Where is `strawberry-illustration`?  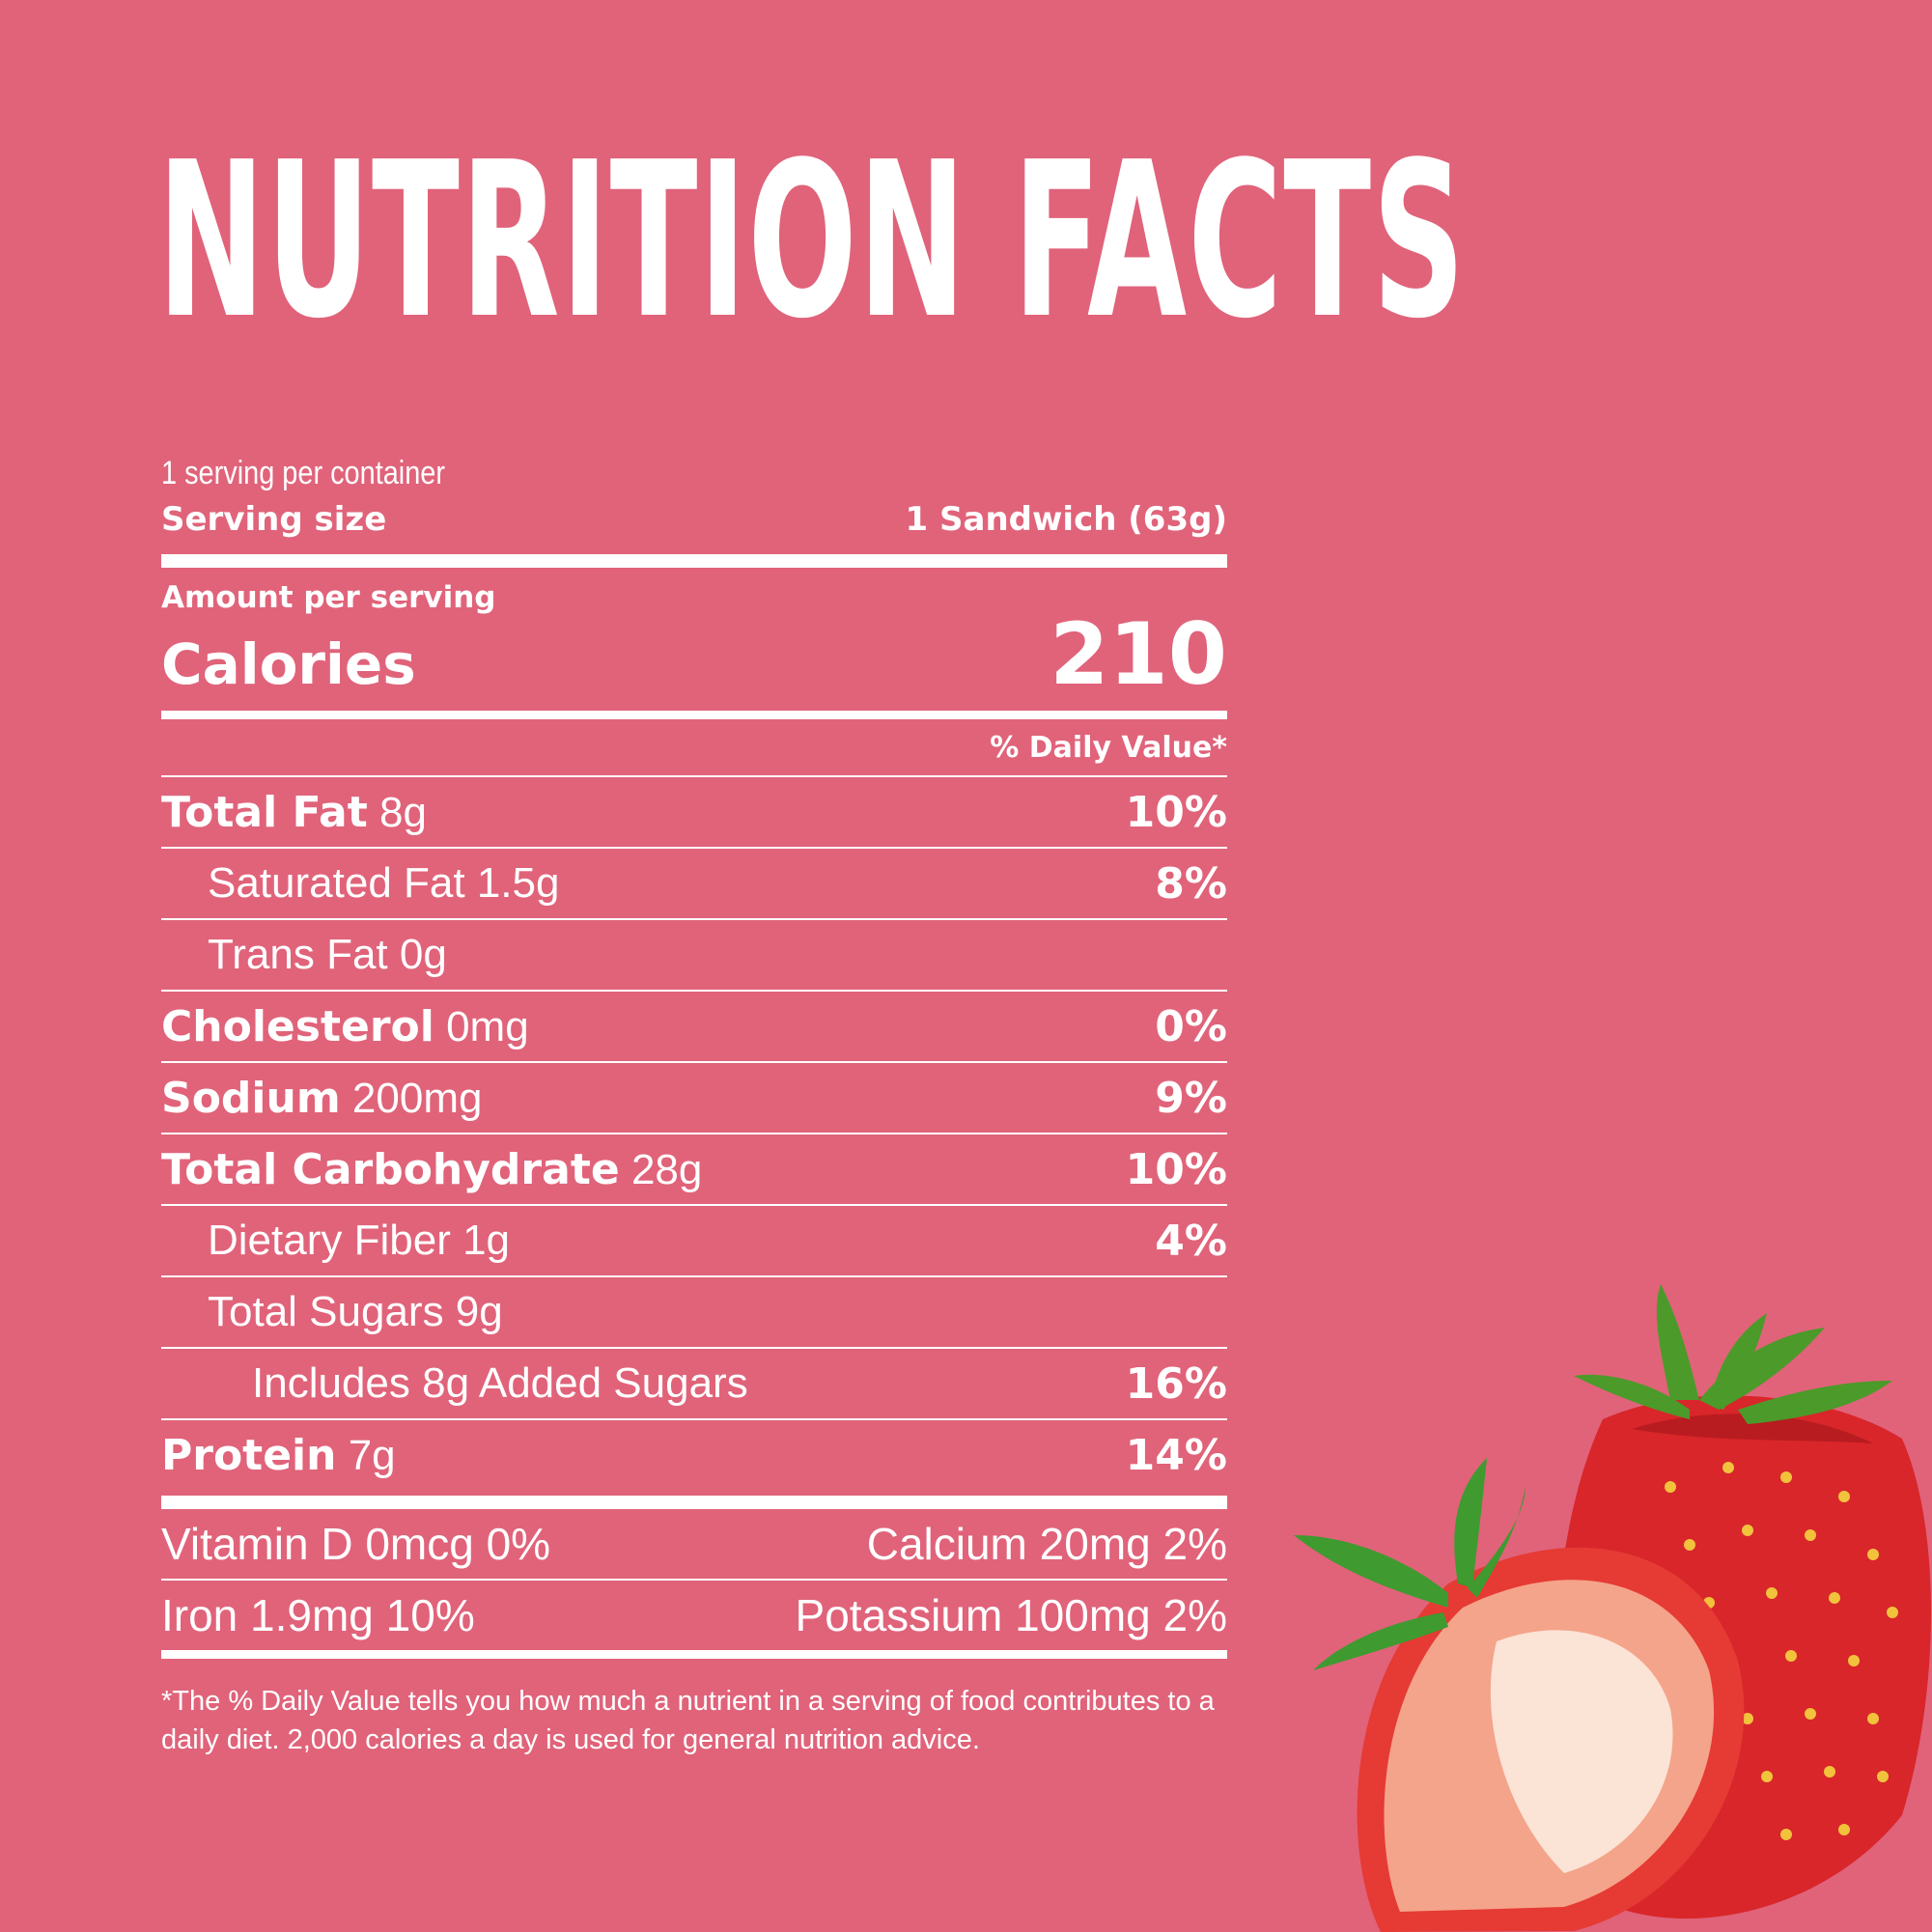
strawberry-illustration is located at coordinates (1613, 1608).